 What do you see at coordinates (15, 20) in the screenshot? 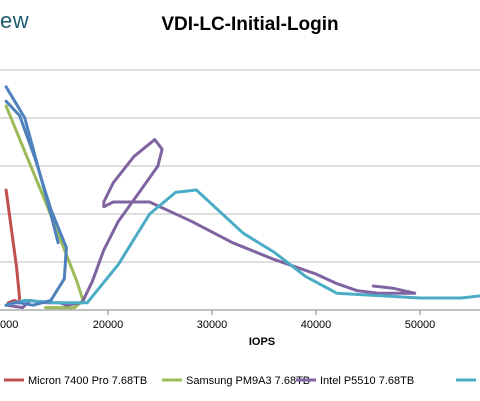
I see `brand-logo-text: ew` at bounding box center [15, 20].